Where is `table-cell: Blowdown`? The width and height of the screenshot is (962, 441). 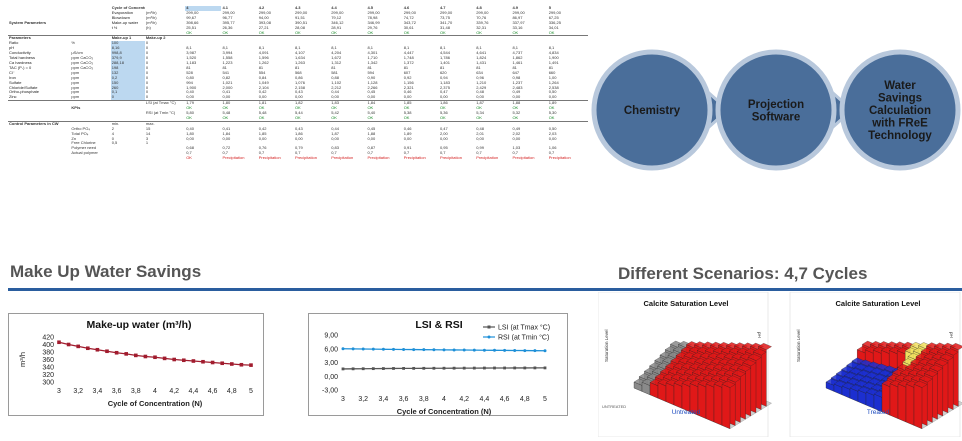
table-cell: Blowdown is located at coordinates (120, 17).